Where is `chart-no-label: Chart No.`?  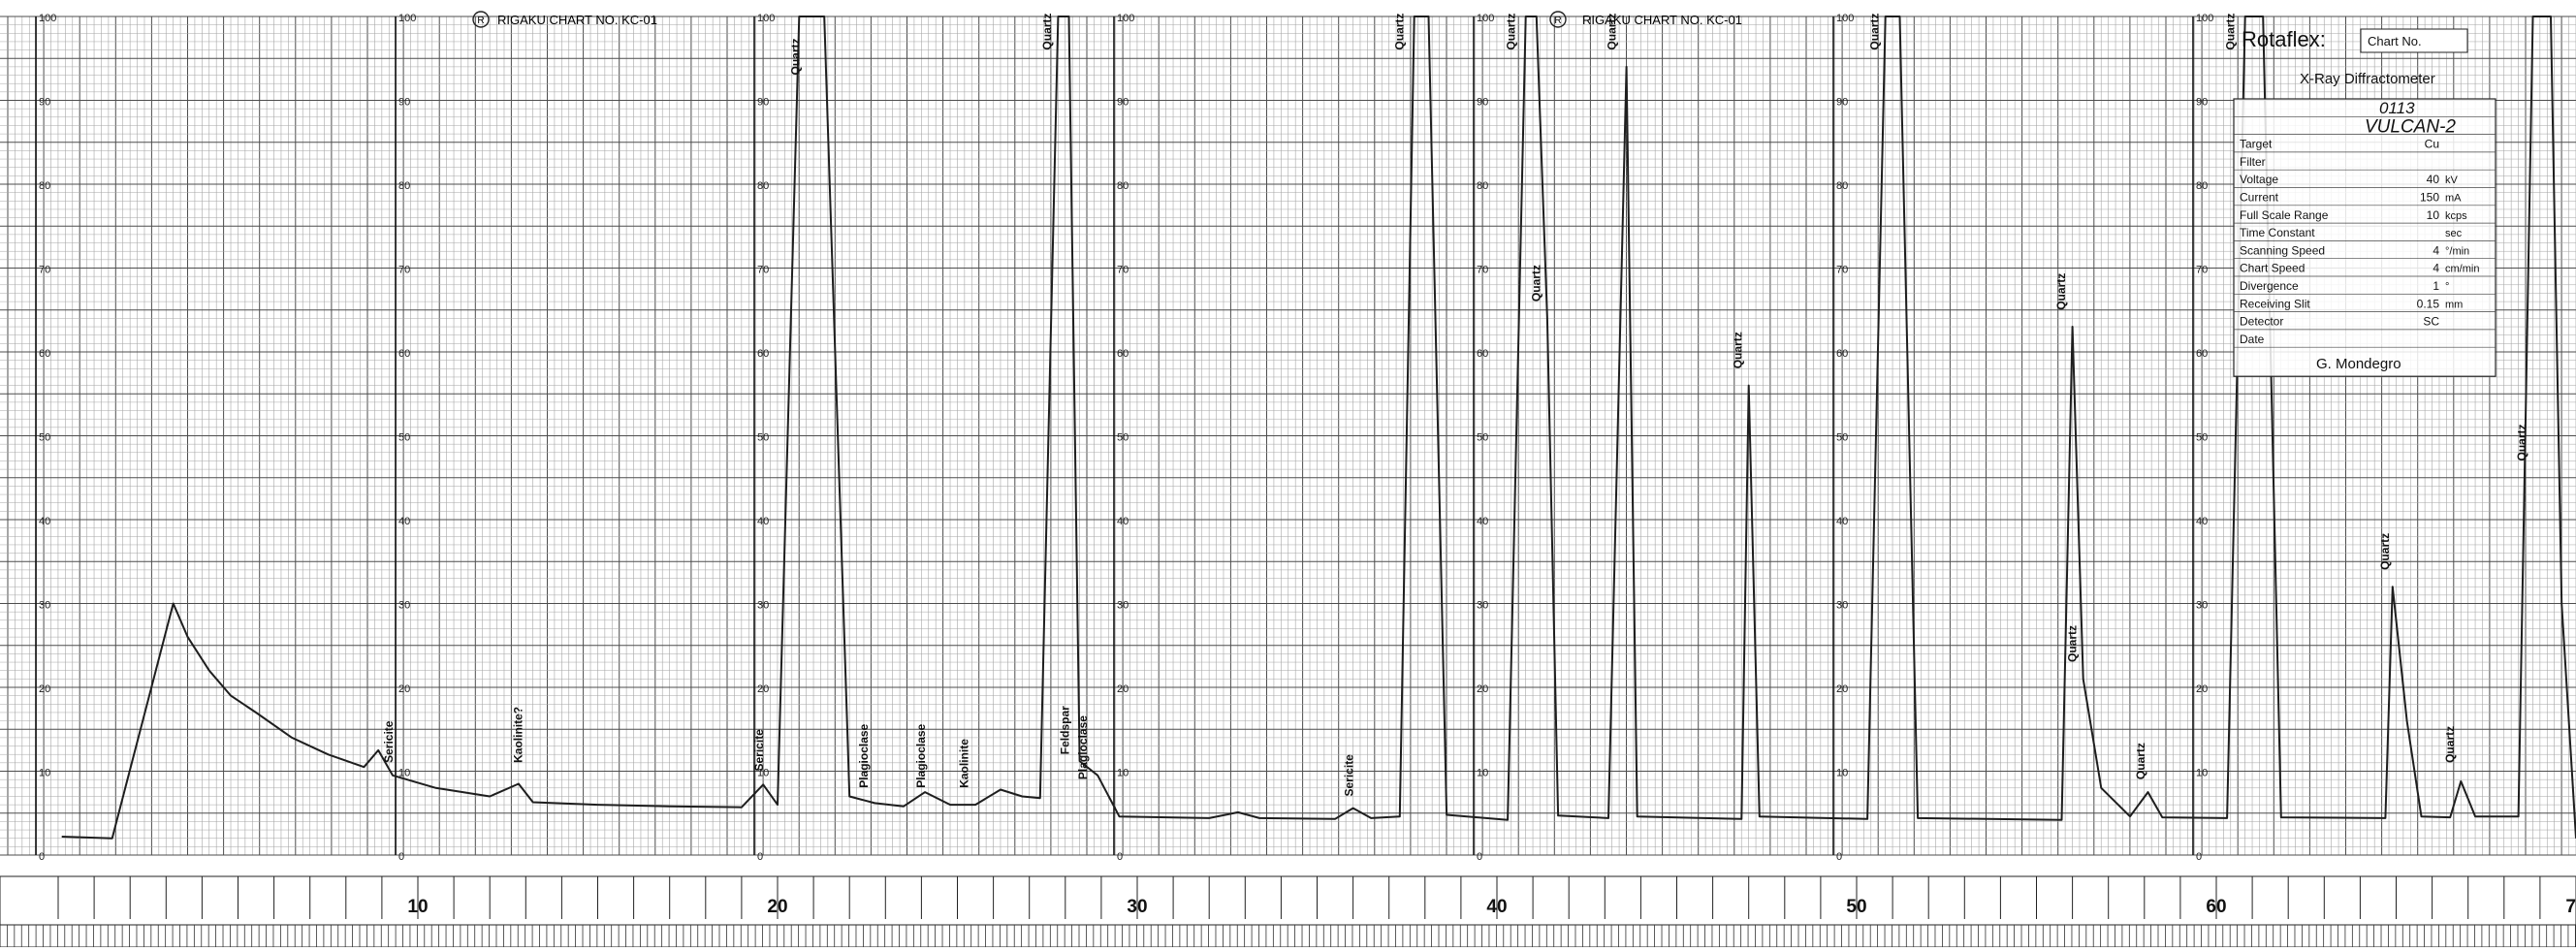 chart-no-label: Chart No. is located at coordinates (2395, 41).